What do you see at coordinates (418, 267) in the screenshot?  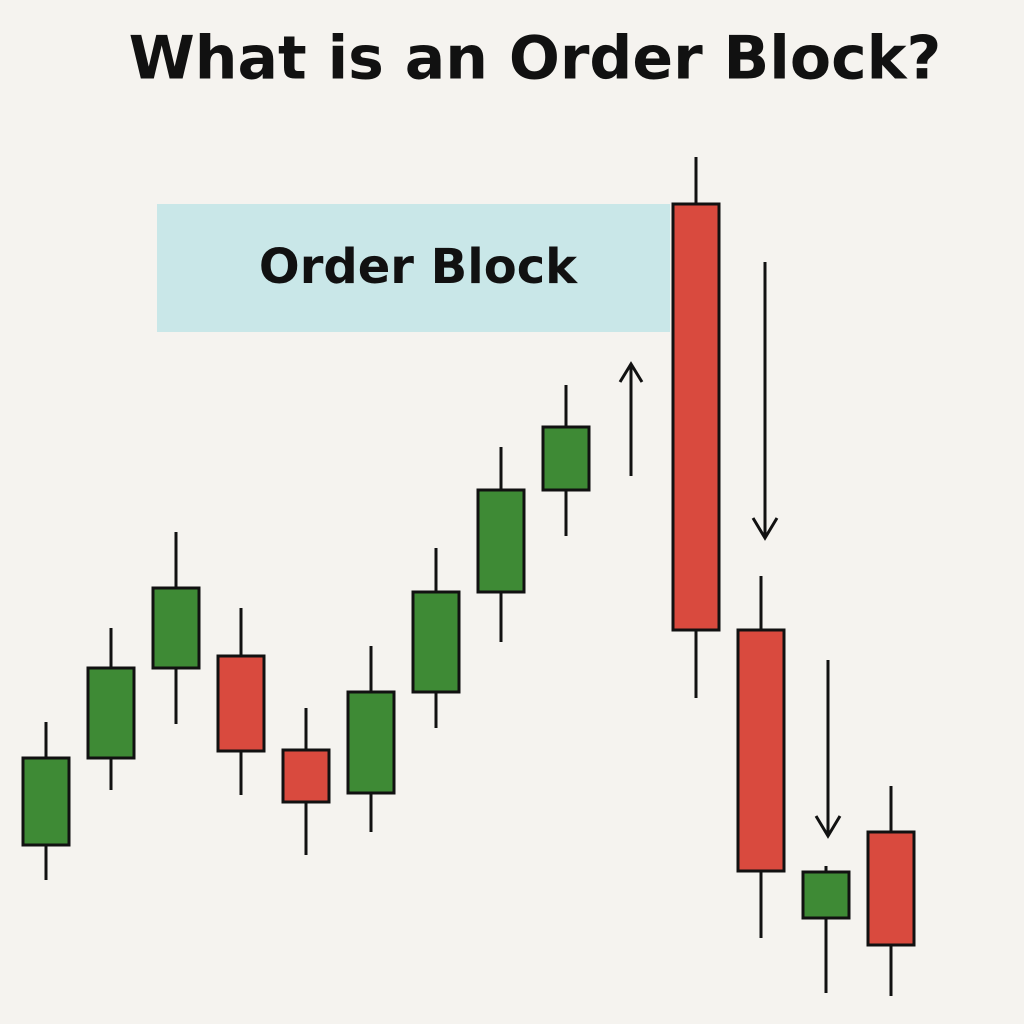 I see `zone-label: Order Block` at bounding box center [418, 267].